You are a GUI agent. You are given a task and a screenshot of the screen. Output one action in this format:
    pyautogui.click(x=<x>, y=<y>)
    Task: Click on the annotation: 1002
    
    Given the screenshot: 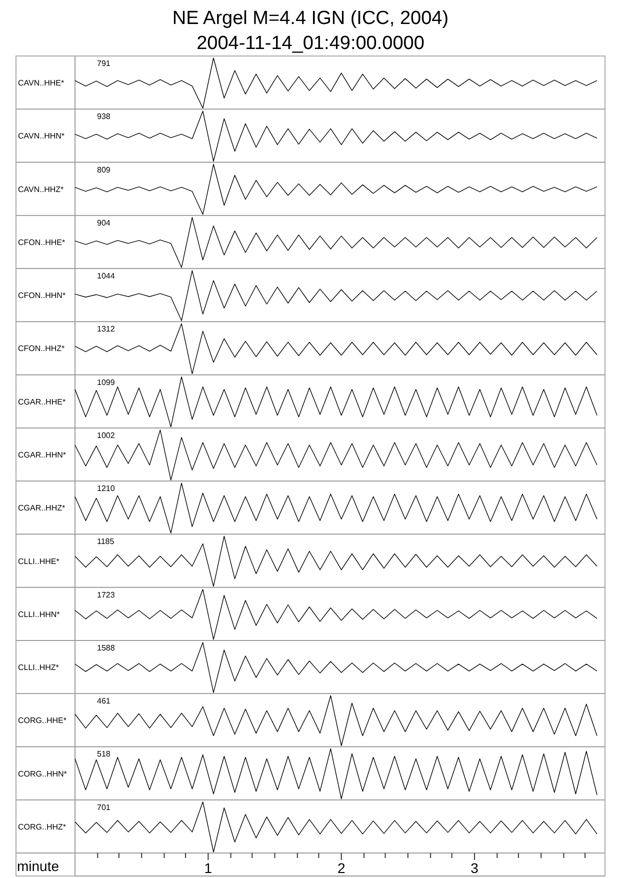 What is the action you would take?
    pyautogui.click(x=106, y=435)
    